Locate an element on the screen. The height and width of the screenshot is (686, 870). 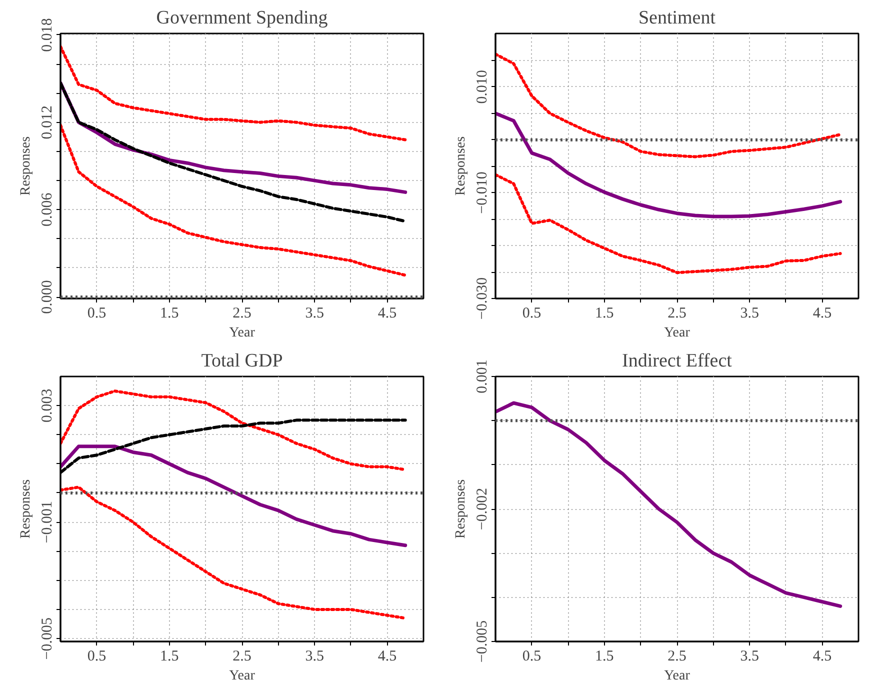
y-tick-label: −0.030 is located at coordinates (482, 298).